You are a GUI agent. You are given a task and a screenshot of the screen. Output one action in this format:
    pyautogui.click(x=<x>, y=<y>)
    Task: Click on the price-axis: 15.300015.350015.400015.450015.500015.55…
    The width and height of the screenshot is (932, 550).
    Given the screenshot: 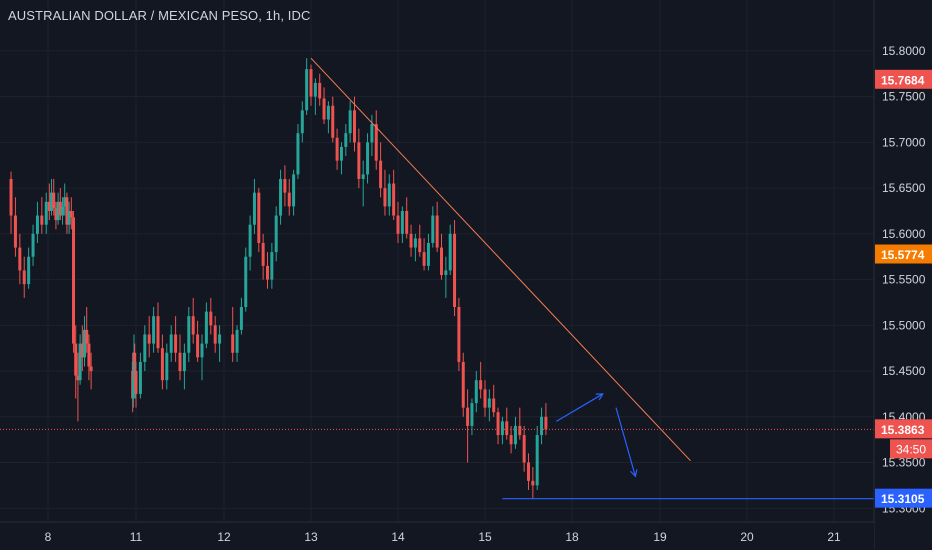 What is the action you would take?
    pyautogui.click(x=902, y=275)
    